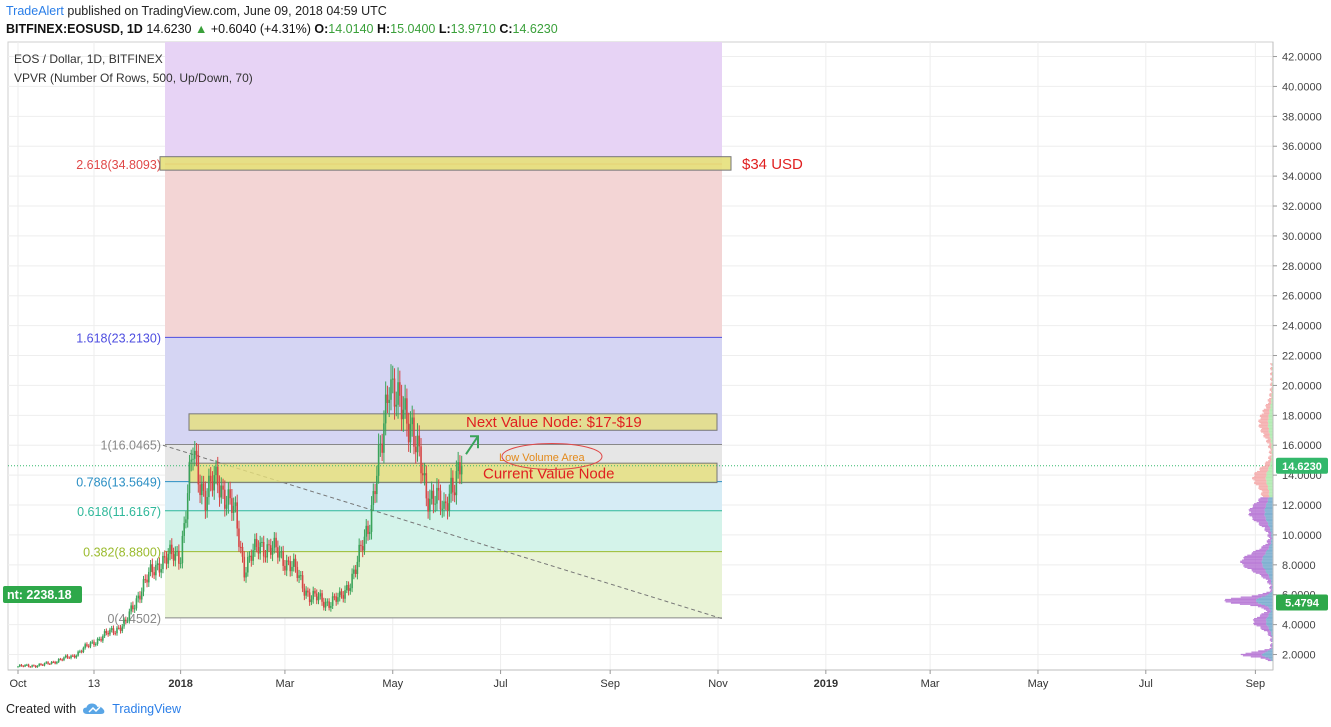 Image resolution: width=1331 pixels, height=727 pixels. What do you see at coordinates (260, 29) in the screenshot?
I see `price-change: +0.6040 (+4.31%)` at bounding box center [260, 29].